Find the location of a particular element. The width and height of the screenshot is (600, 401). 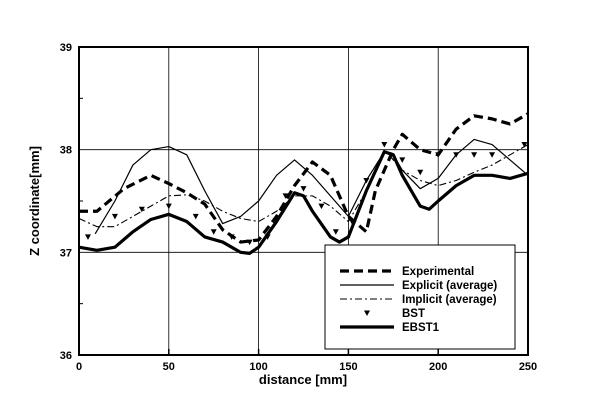

x-tick-label: 150 is located at coordinates (348, 367).